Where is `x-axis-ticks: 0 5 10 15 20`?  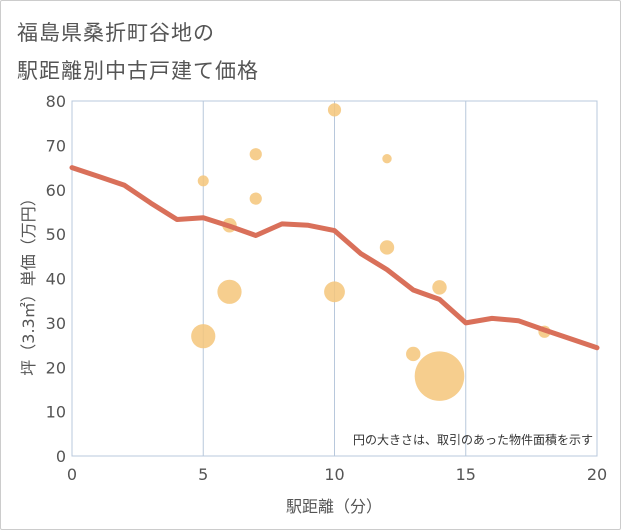 x-axis-ticks: 0 5 10 15 20 is located at coordinates (337, 474).